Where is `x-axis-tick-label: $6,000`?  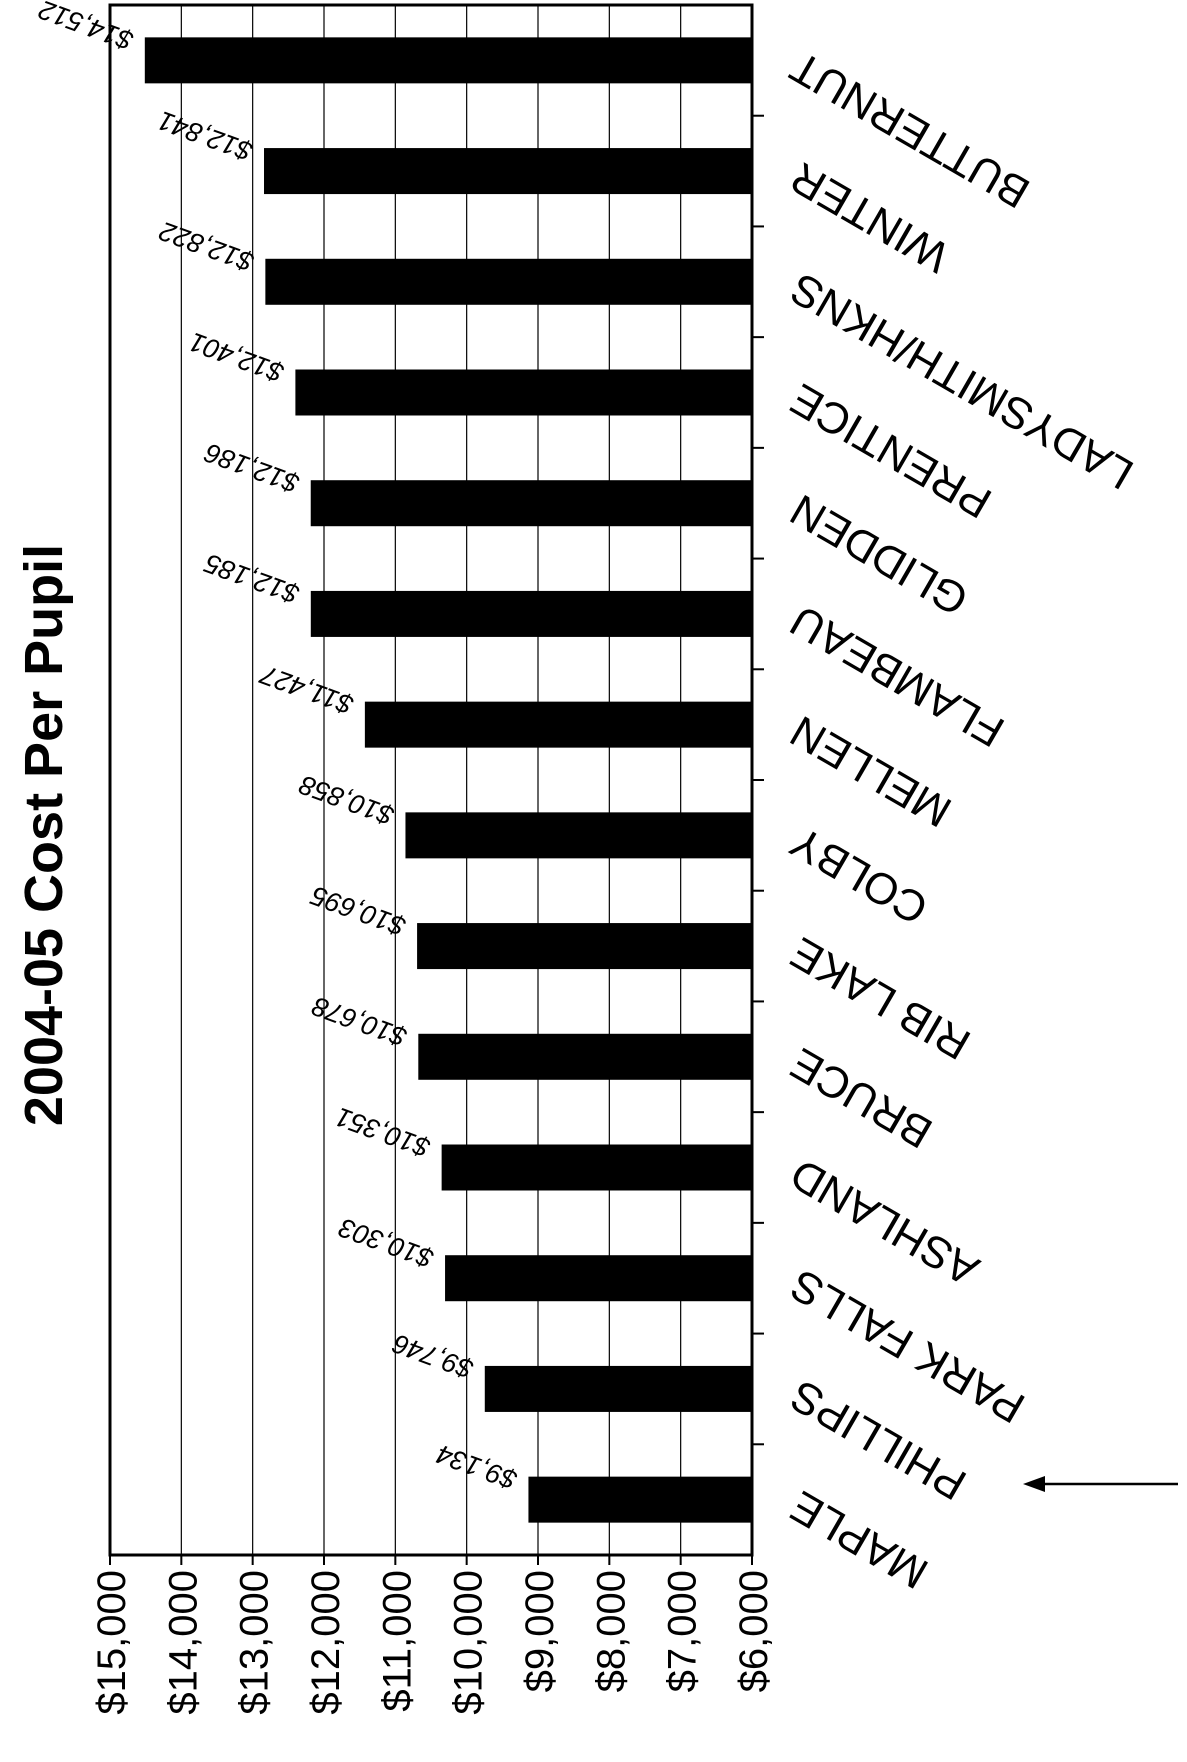 x-axis-tick-label: $6,000 is located at coordinates (754, 1631).